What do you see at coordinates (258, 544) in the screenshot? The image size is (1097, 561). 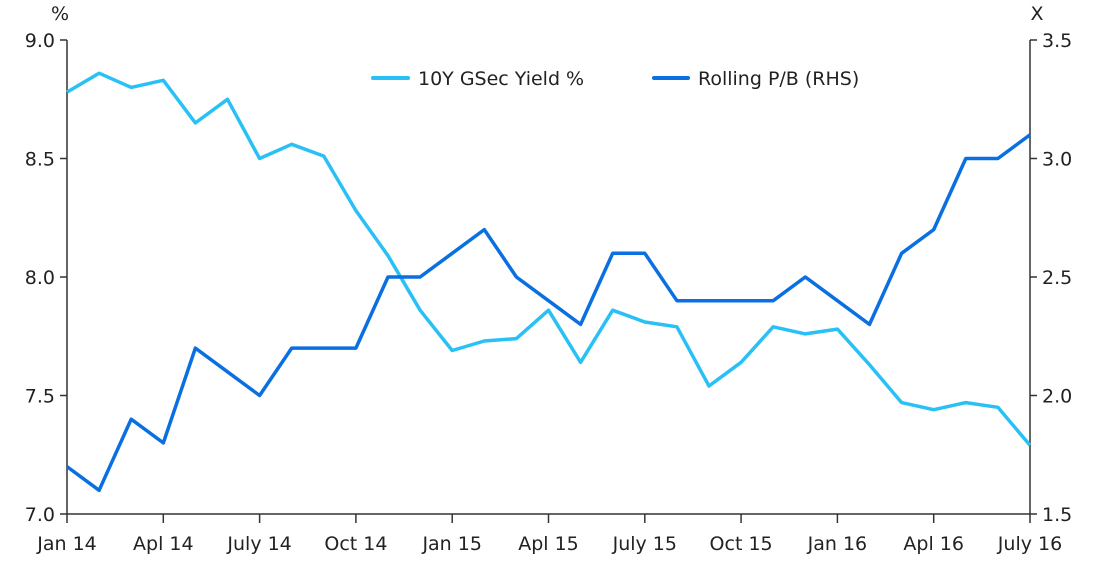 I see `x-tick-label: July 14` at bounding box center [258, 544].